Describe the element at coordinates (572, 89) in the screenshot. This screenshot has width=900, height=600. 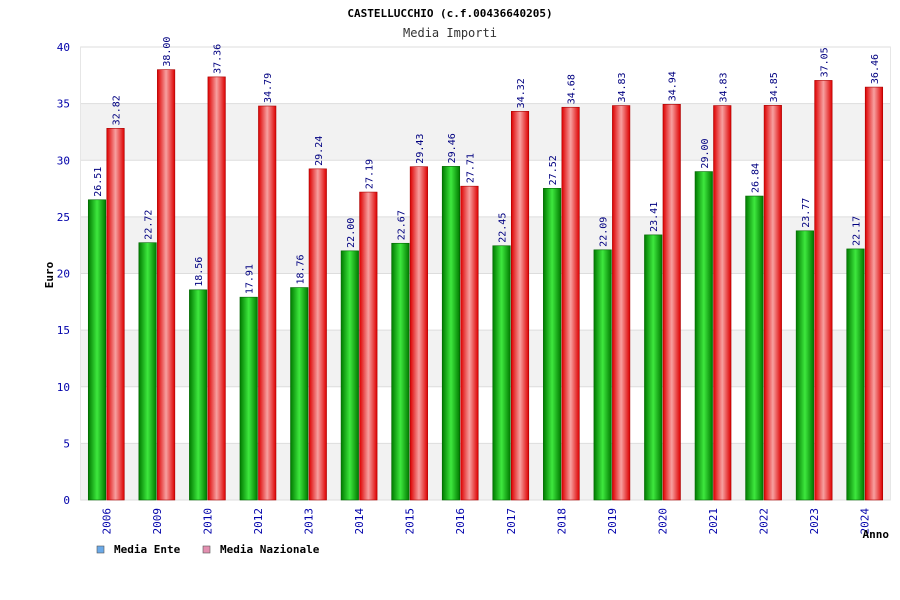
I see `bar-value-label: 34.68` at that location.